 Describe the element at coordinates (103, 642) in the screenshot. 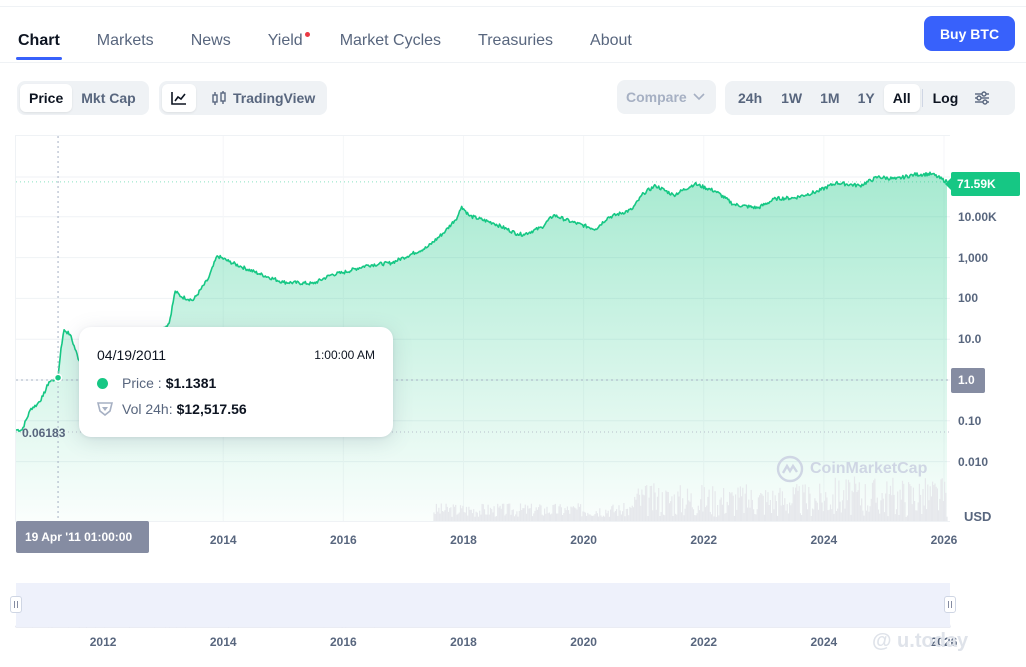

I see `navigator-x-tick-label: 2012` at that location.